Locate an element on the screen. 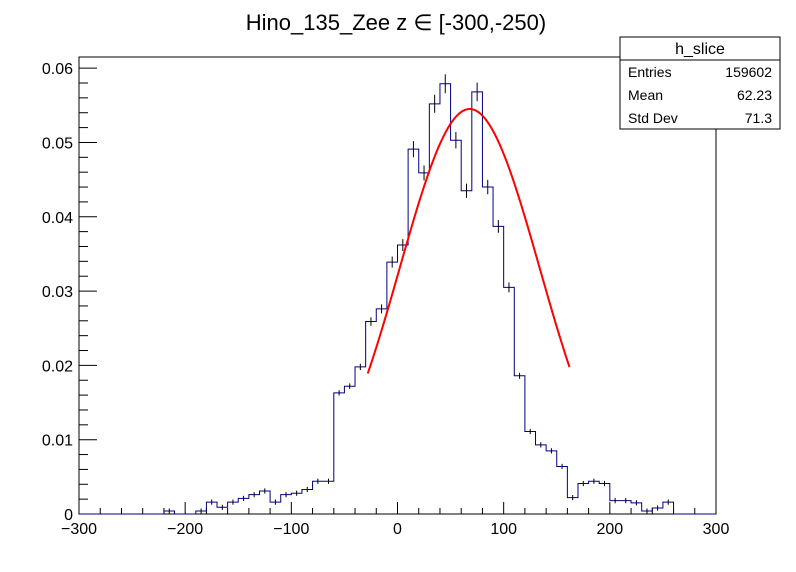 Image resolution: width=796 pixels, height=572 pixels. x-tick-label: −200 is located at coordinates (185, 529).